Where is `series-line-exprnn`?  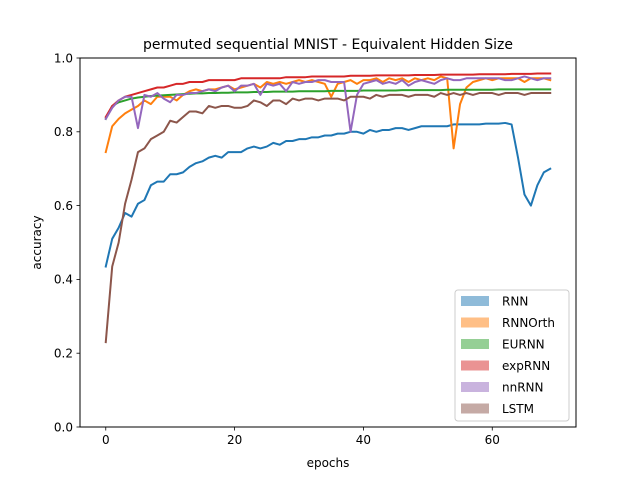 series-line-exprnn is located at coordinates (328, 95).